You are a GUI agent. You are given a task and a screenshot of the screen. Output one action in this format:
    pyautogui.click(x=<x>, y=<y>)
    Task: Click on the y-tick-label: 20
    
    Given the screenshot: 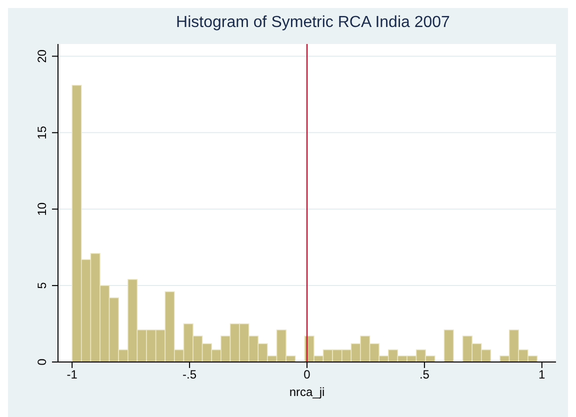 What is the action you would take?
    pyautogui.click(x=42, y=56)
    